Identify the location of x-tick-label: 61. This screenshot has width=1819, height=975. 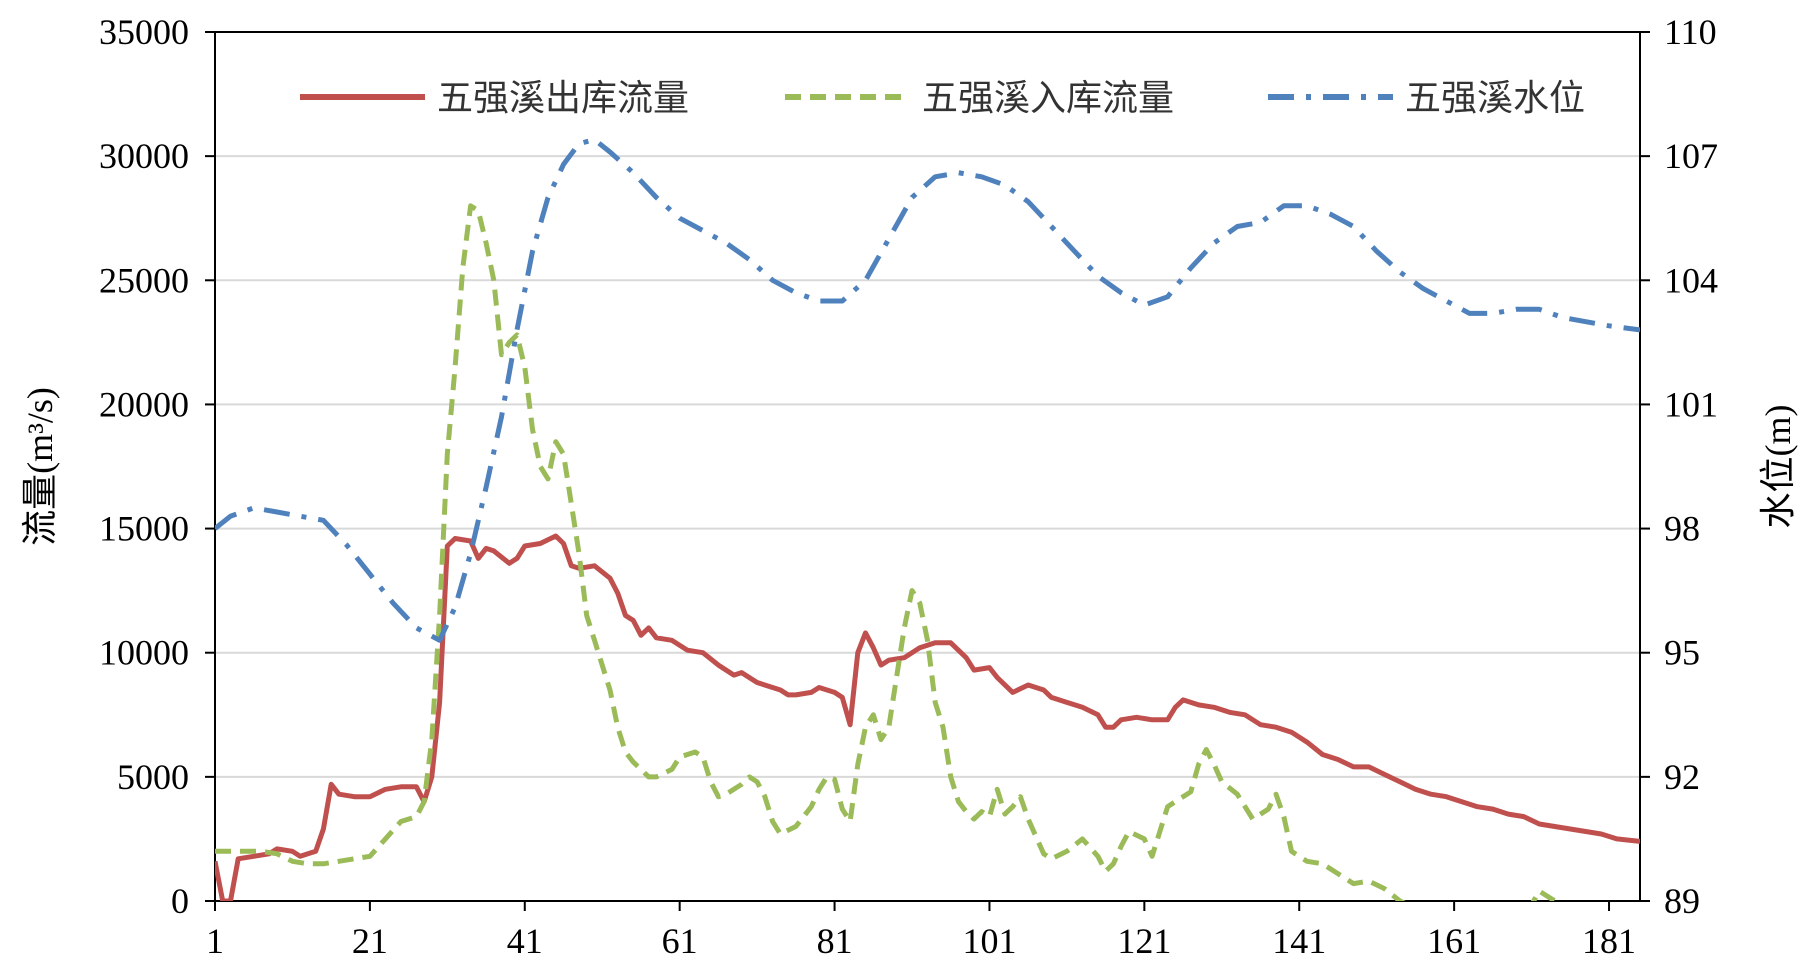
(680, 941).